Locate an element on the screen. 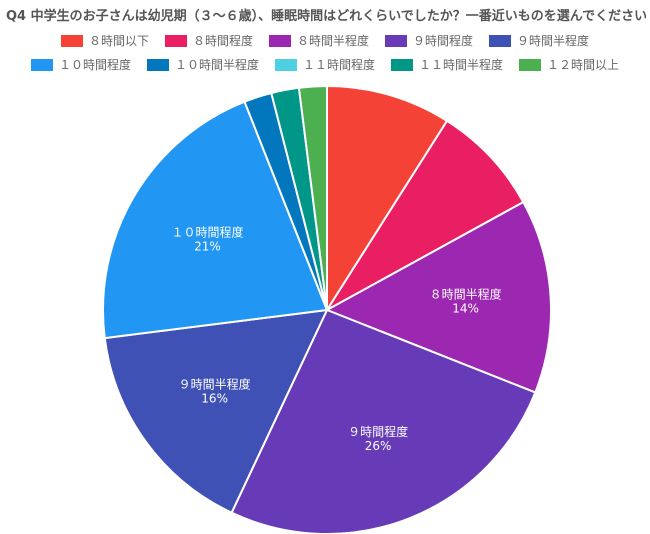 The width and height of the screenshot is (650, 534). legend-label: １０時間程度 is located at coordinates (94, 65).